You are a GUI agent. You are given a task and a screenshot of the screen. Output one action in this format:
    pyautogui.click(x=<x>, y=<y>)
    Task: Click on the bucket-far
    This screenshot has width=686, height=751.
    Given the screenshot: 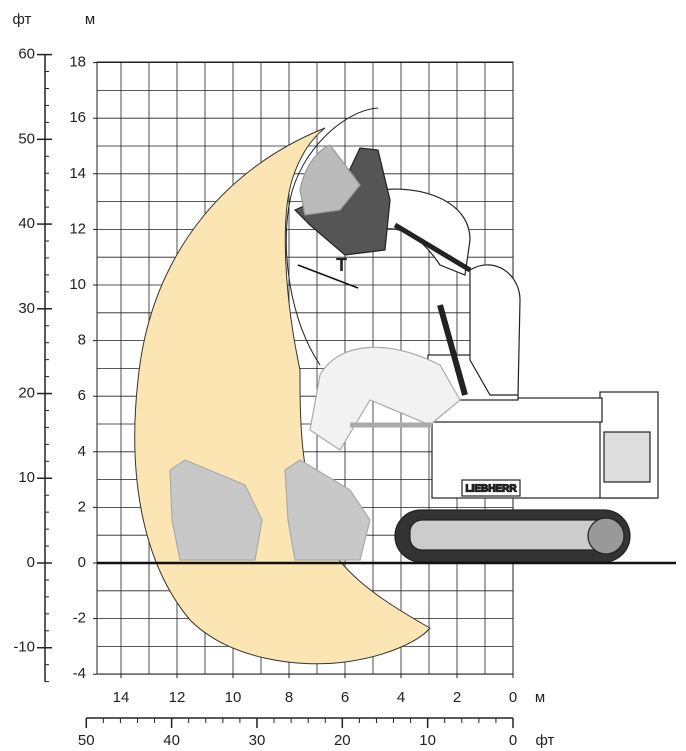 What is the action you would take?
    pyautogui.click(x=216, y=510)
    